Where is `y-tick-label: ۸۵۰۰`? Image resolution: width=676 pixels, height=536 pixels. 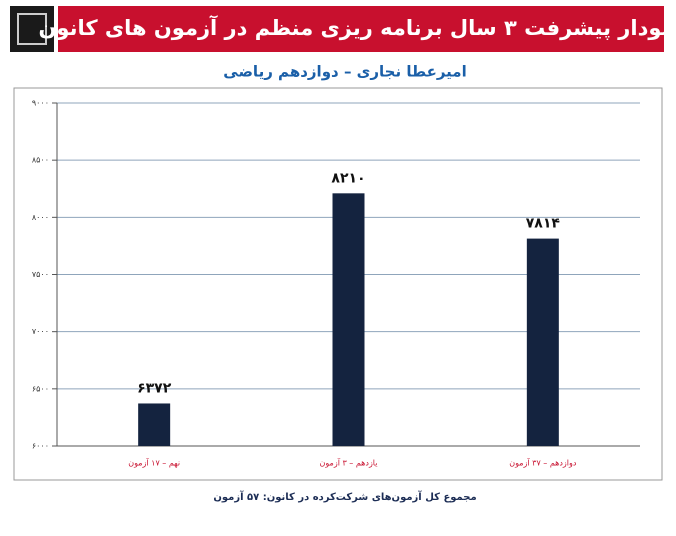 y-tick-label: ۸۵۰۰ is located at coordinates (40, 160).